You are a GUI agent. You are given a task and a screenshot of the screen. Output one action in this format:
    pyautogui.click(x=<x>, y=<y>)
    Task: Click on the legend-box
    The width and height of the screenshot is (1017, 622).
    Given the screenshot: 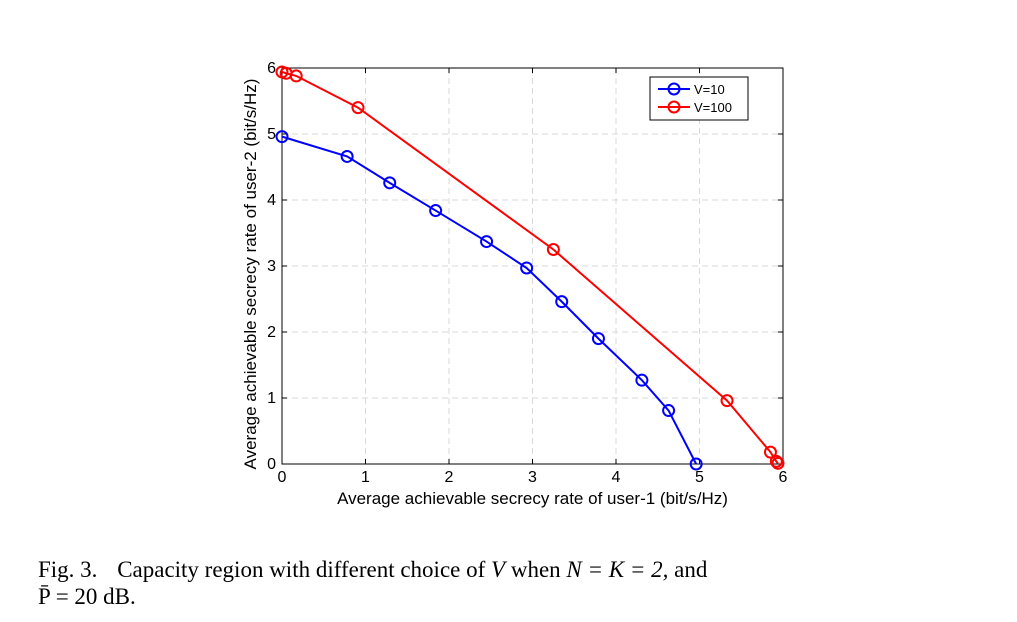 What is the action you would take?
    pyautogui.click(x=699, y=98)
    